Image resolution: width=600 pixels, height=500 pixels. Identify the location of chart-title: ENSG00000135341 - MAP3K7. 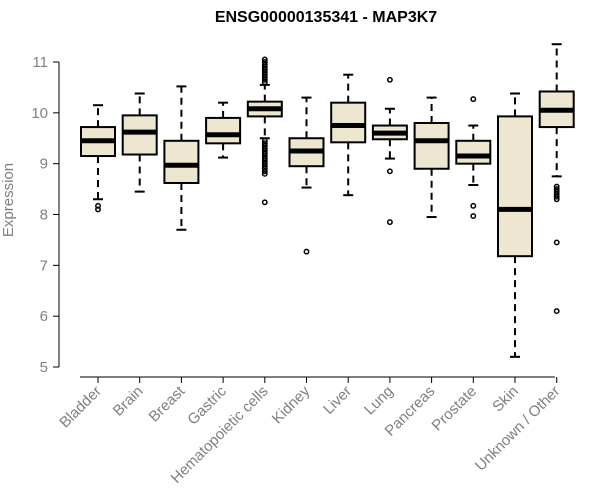
(326, 17).